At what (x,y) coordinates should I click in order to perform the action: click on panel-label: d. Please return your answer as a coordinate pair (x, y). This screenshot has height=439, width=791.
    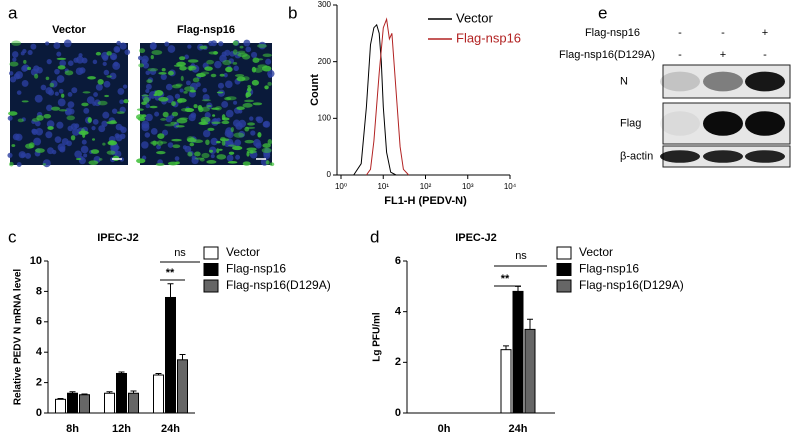
    Looking at the image, I should click on (374, 236).